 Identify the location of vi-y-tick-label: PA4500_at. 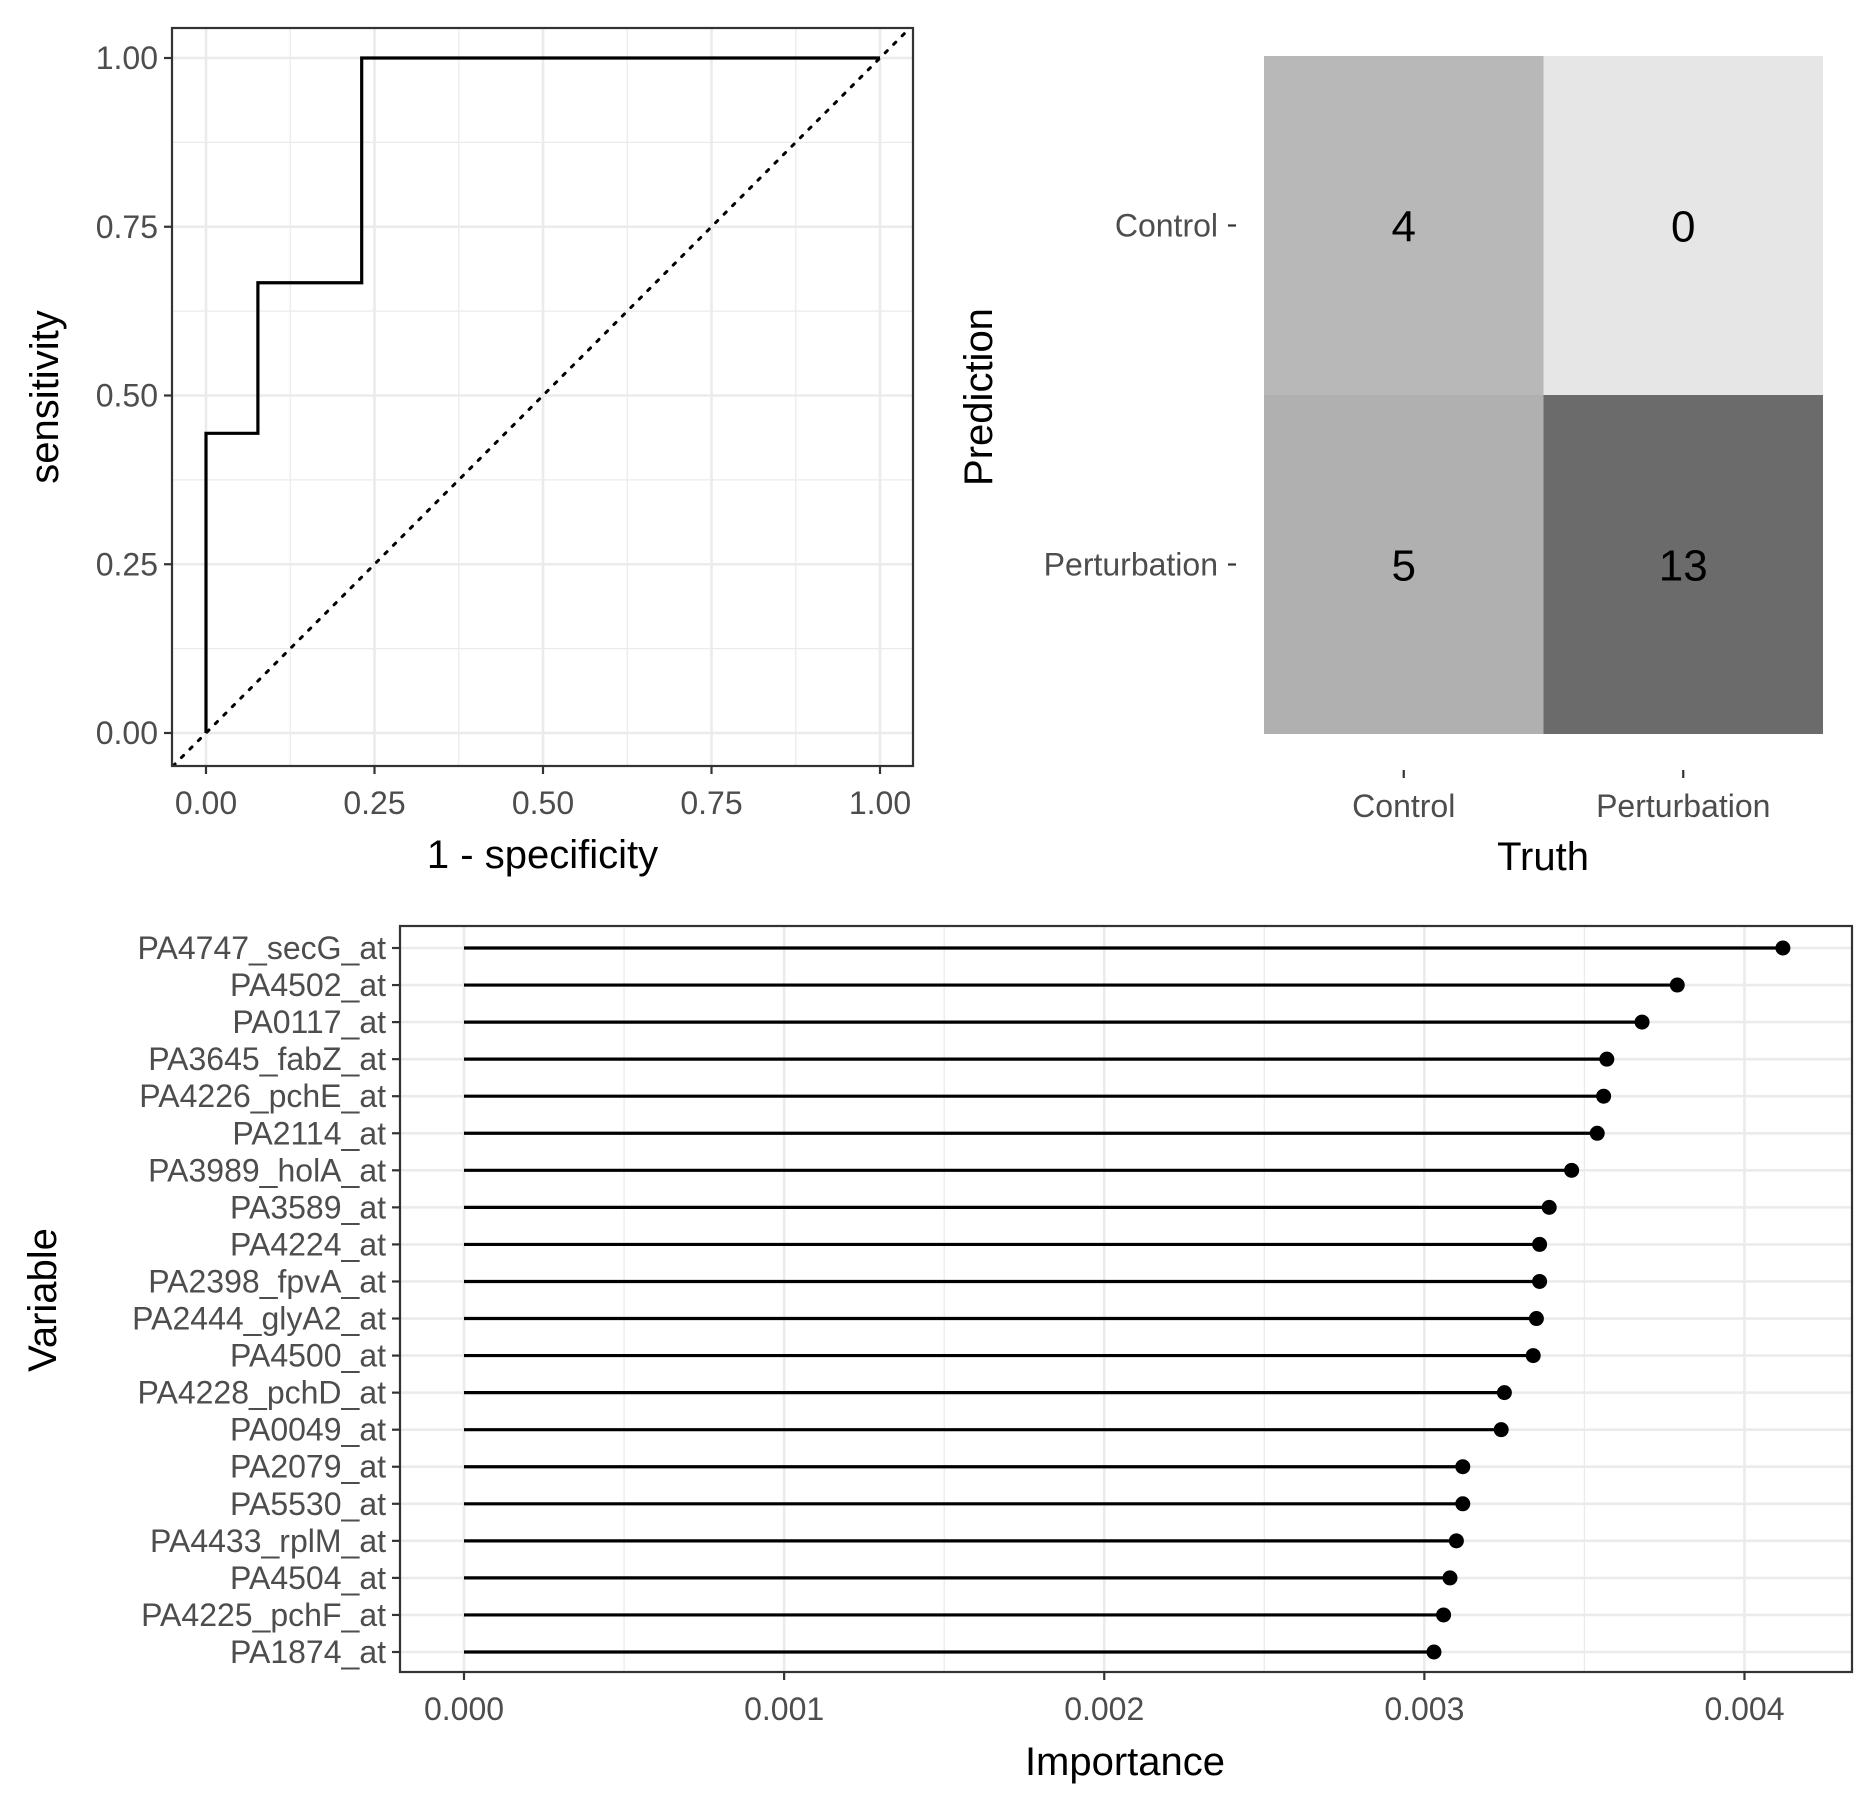
(308, 1356).